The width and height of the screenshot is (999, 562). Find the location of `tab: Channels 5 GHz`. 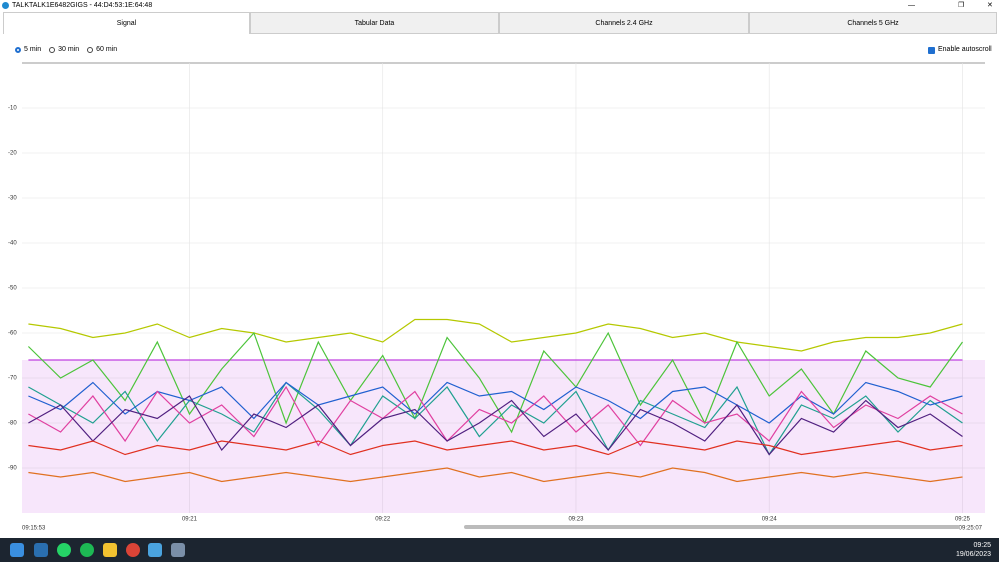

tab: Channels 5 GHz is located at coordinates (873, 23).